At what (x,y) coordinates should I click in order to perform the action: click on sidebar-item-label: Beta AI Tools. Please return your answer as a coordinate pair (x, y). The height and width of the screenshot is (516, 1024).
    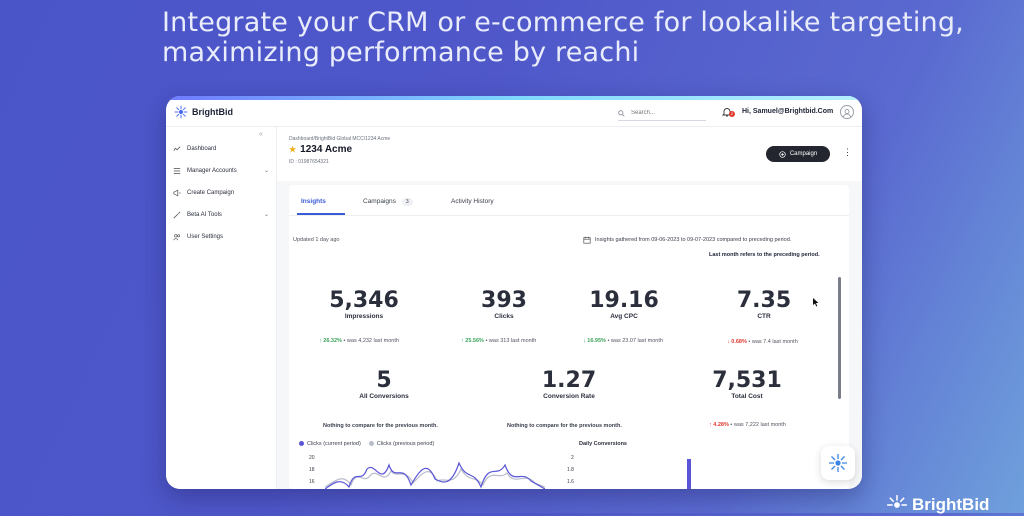
    Looking at the image, I should click on (204, 215).